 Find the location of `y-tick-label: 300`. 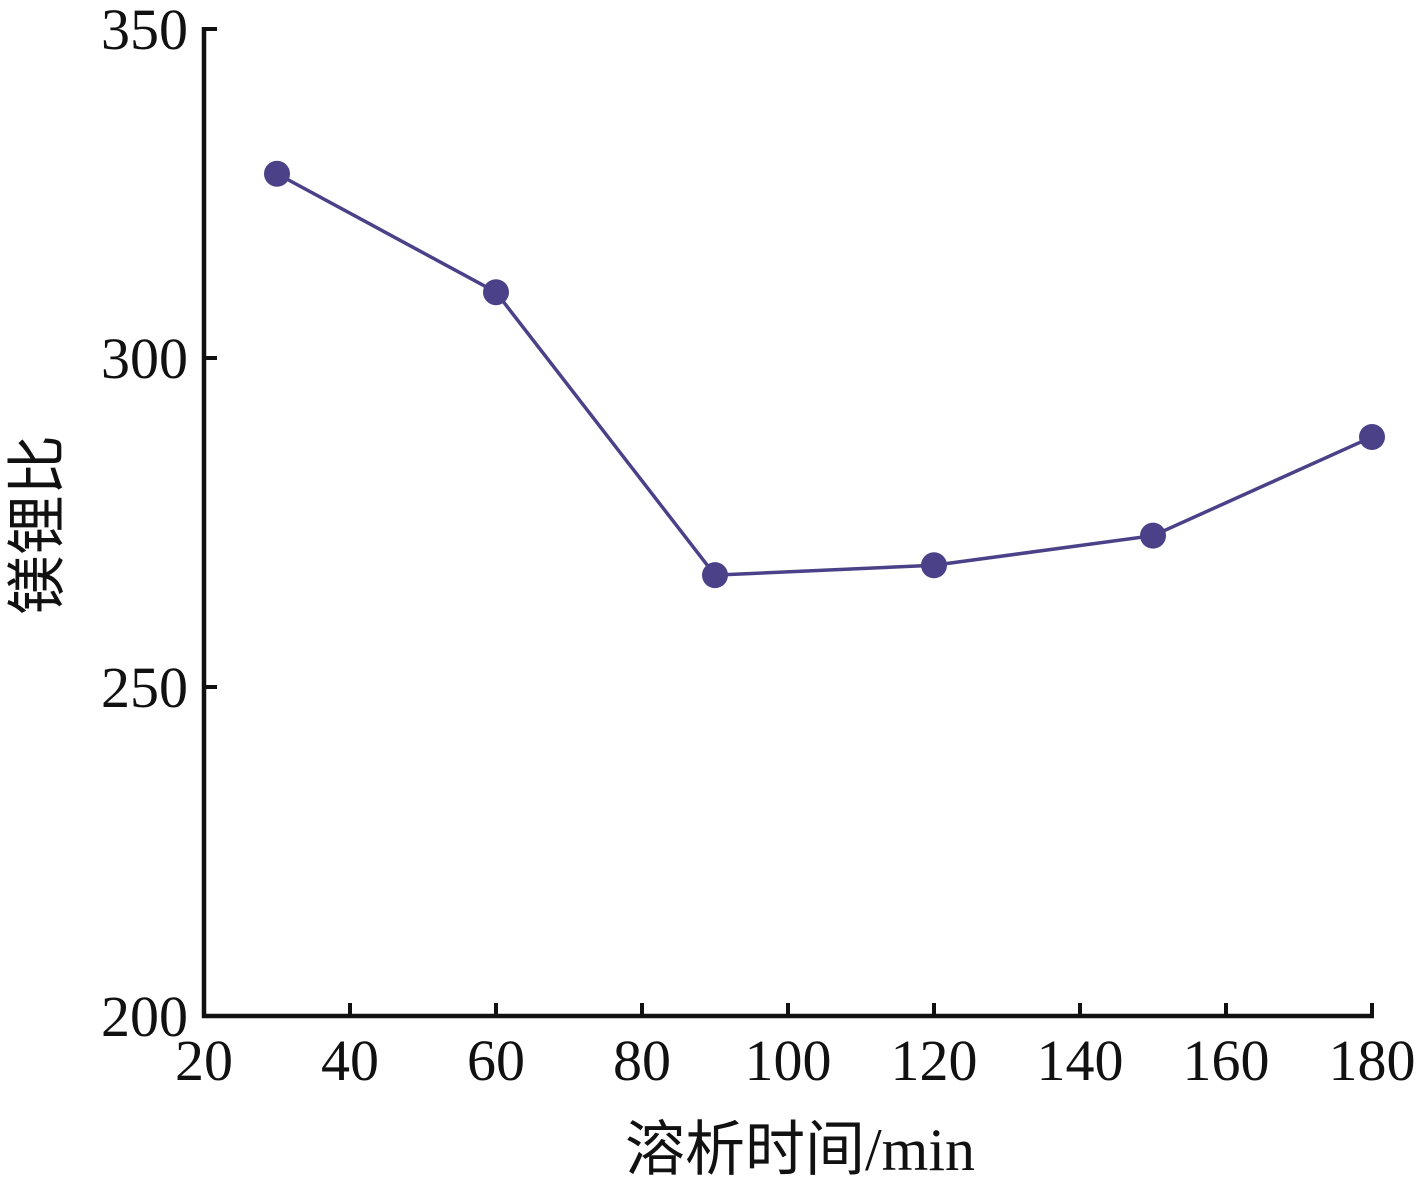

y-tick-label: 300 is located at coordinates (144, 358).